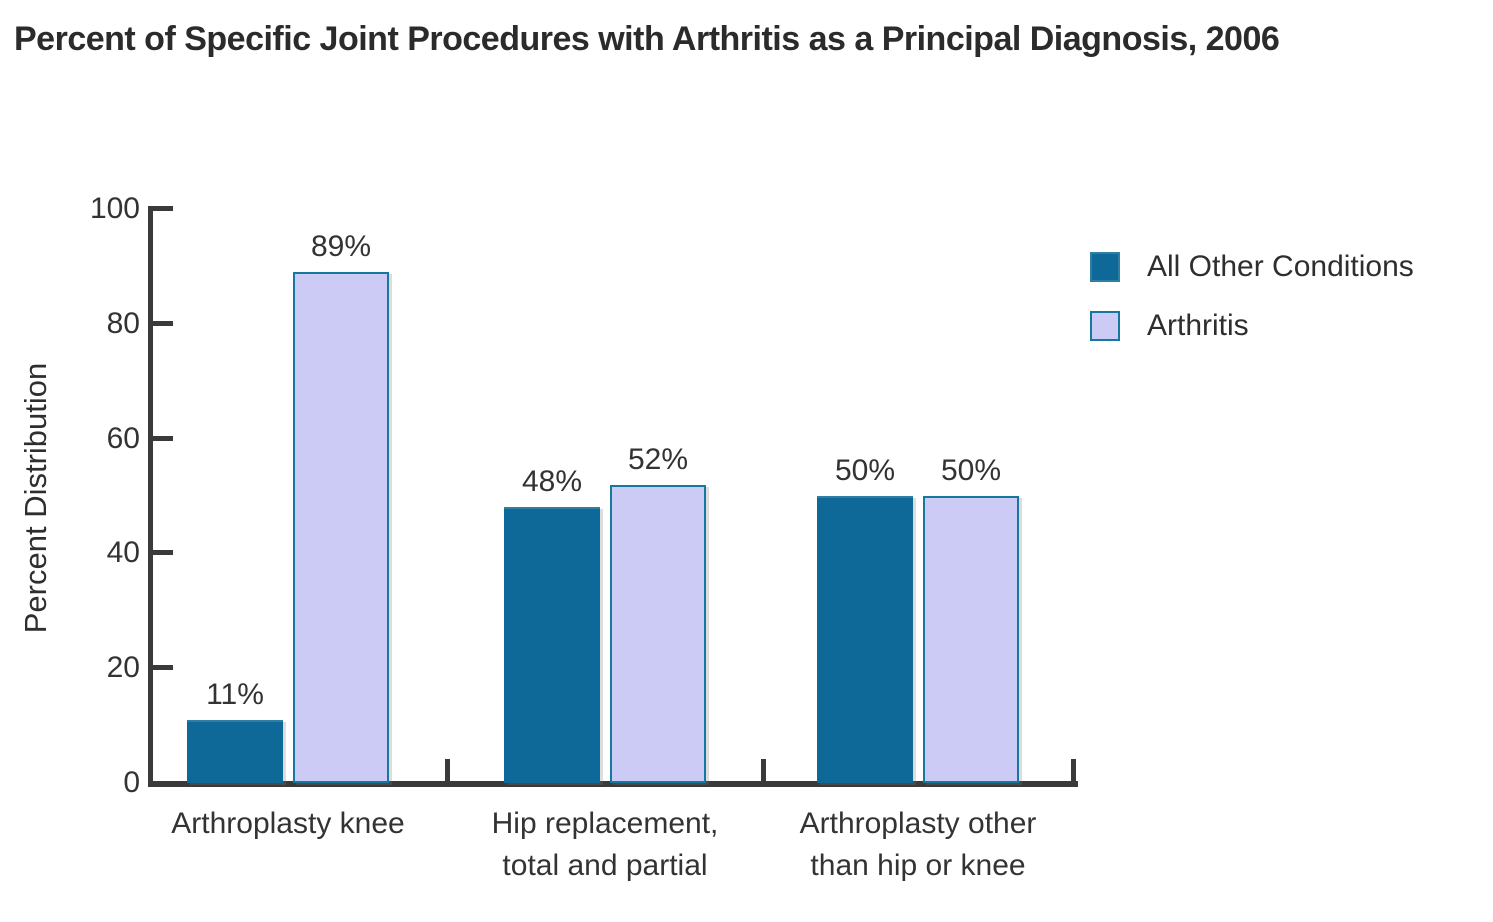 The height and width of the screenshot is (922, 1493). What do you see at coordinates (918, 823) in the screenshot?
I see `category-label-line: Arthroplasty other` at bounding box center [918, 823].